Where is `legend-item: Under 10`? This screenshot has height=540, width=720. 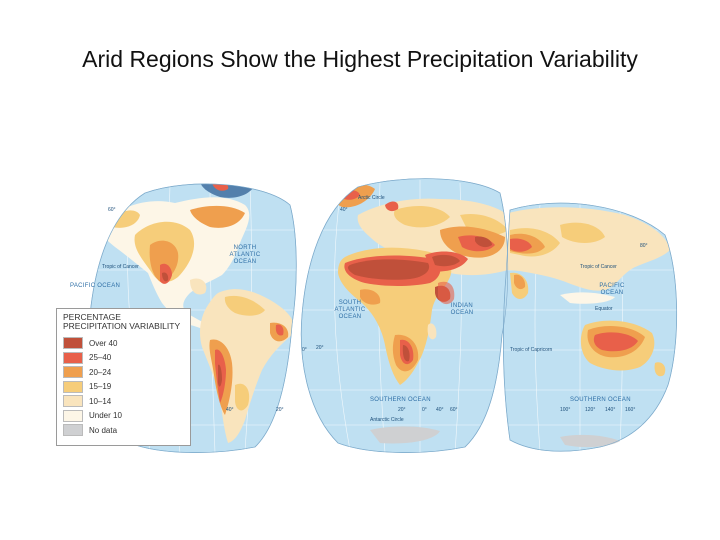 legend-item: Under 10 is located at coordinates (123, 416).